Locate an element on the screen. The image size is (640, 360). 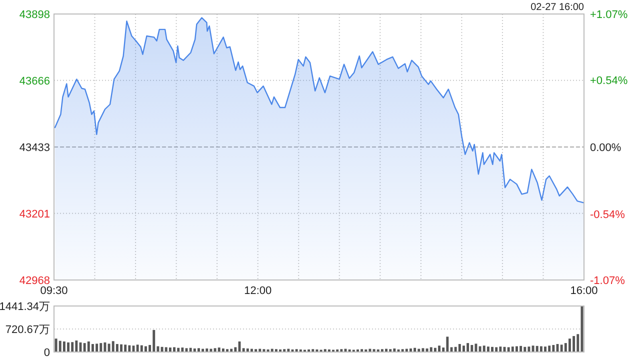
y-tick-label: 42968 is located at coordinates (34, 281).